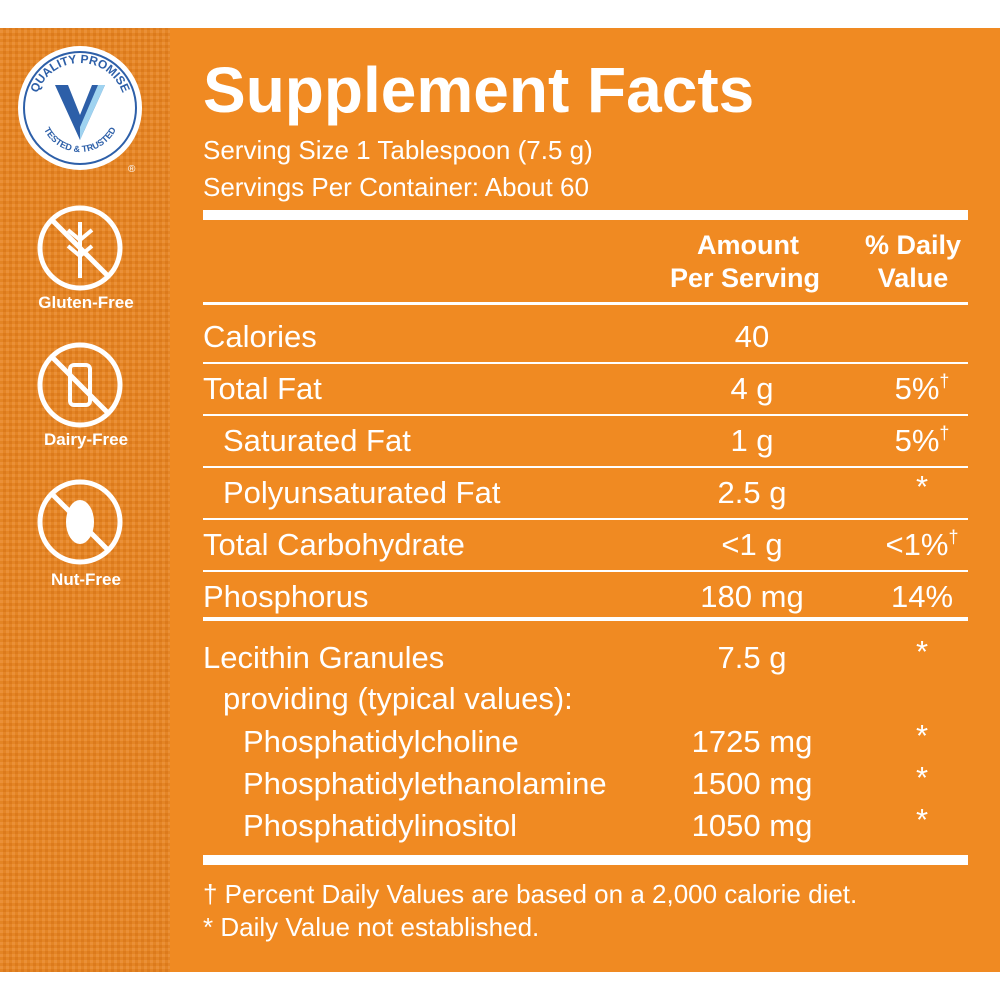 This screenshot has height=1000, width=1000. I want to click on quality-badge: QUALITY PROMISE TESTED & TRUSTED ®, so click(80, 110).